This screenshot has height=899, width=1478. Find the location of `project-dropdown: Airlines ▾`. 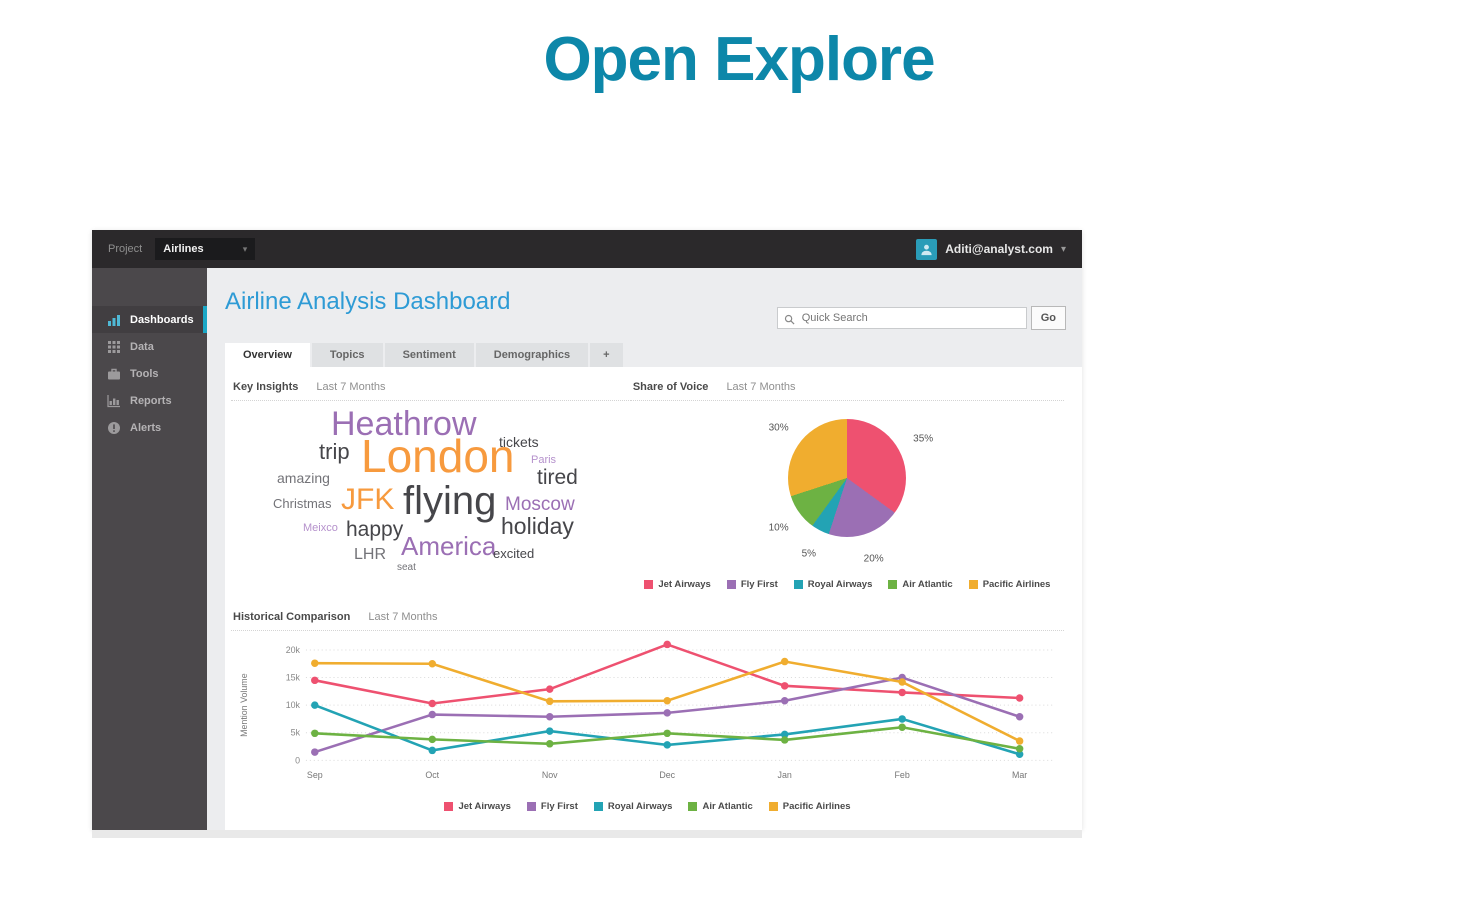

project-dropdown: Airlines ▾ is located at coordinates (205, 249).